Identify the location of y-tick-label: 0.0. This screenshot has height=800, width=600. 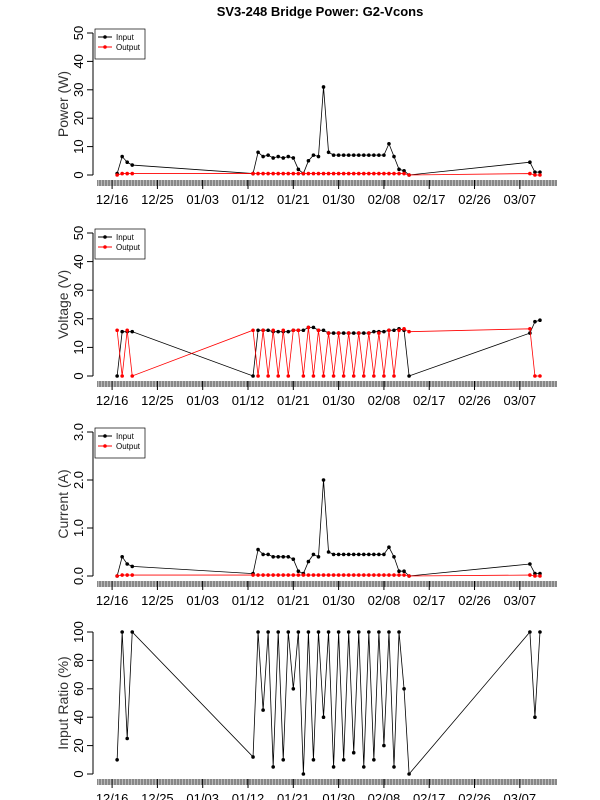
(78, 576).